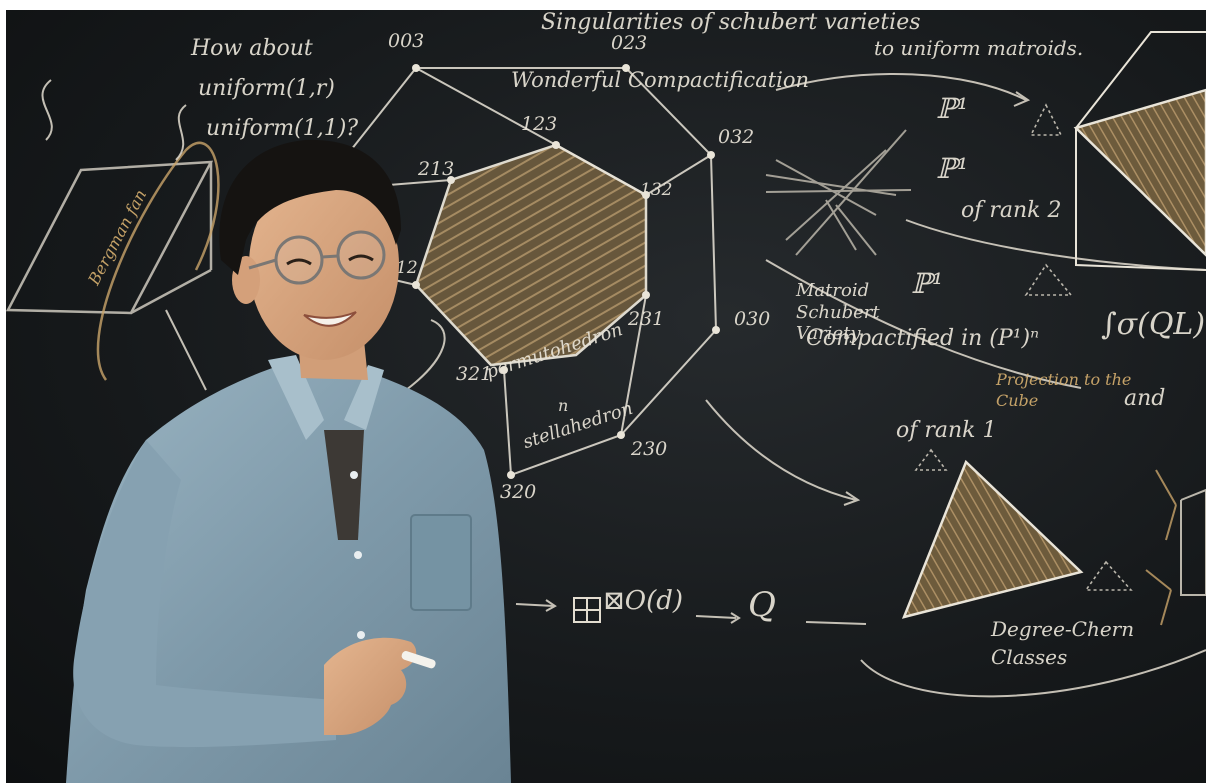 Image resolution: width=1207 pixels, height=783 pixels. Describe the element at coordinates (330, 260) in the screenshot. I see `eyes` at that location.